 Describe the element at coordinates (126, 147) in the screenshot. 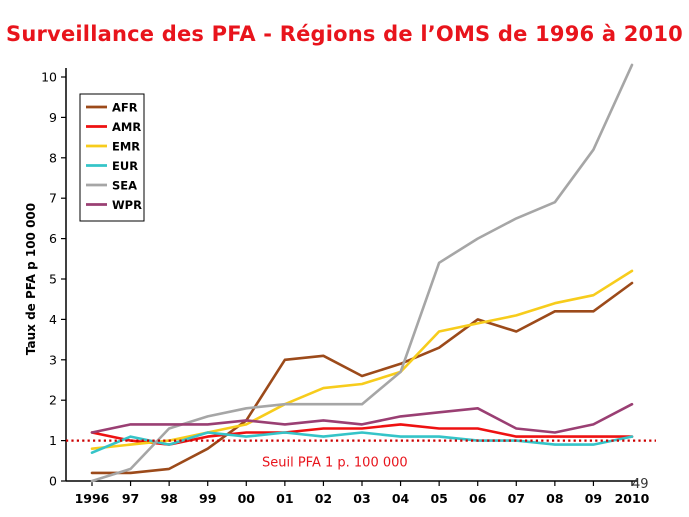

I see `legend-label-emr: EMR` at that location.